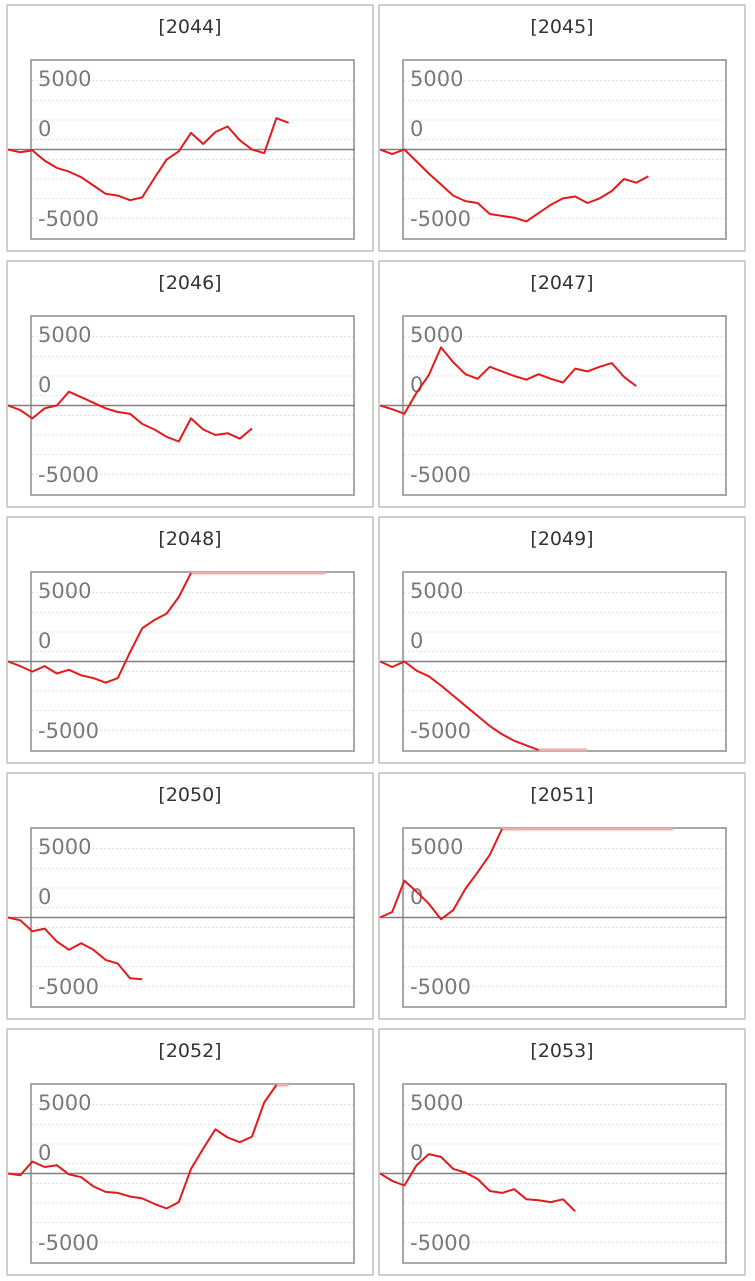 This screenshot has width=755, height=1281. I want to click on chart-title: [2052], so click(190, 1051).